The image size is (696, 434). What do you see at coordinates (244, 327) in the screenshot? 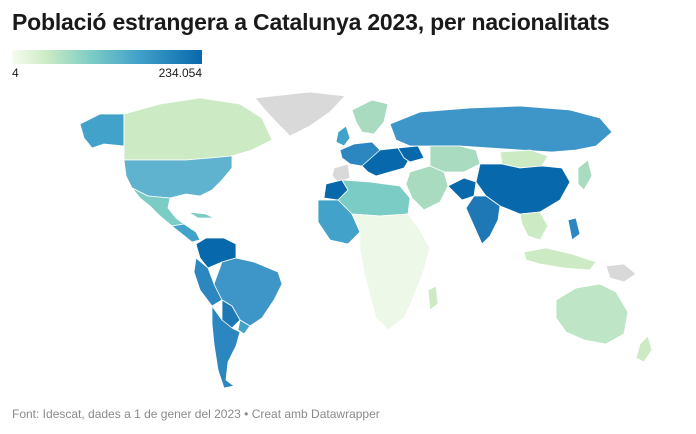
I see `region-uruguay` at bounding box center [244, 327].